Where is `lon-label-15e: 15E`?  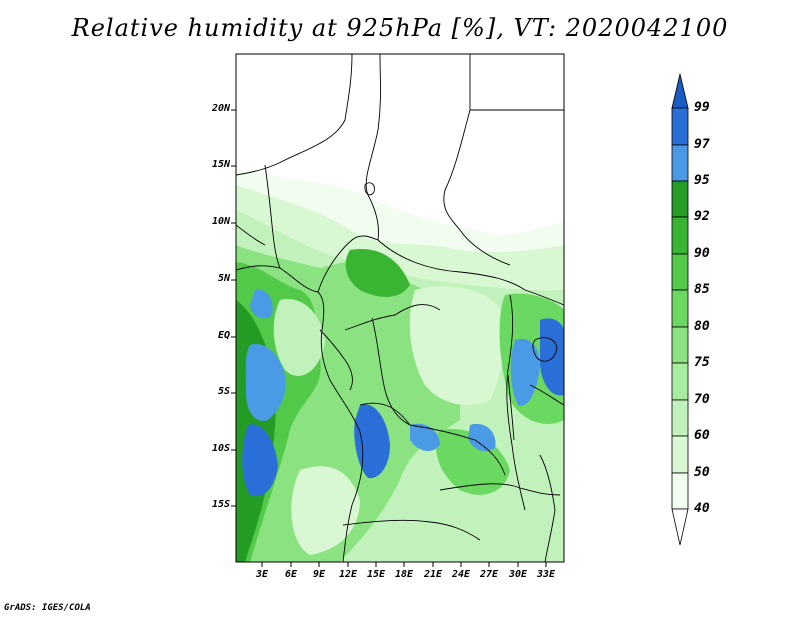
lon-label-15e: 15E is located at coordinates (376, 574).